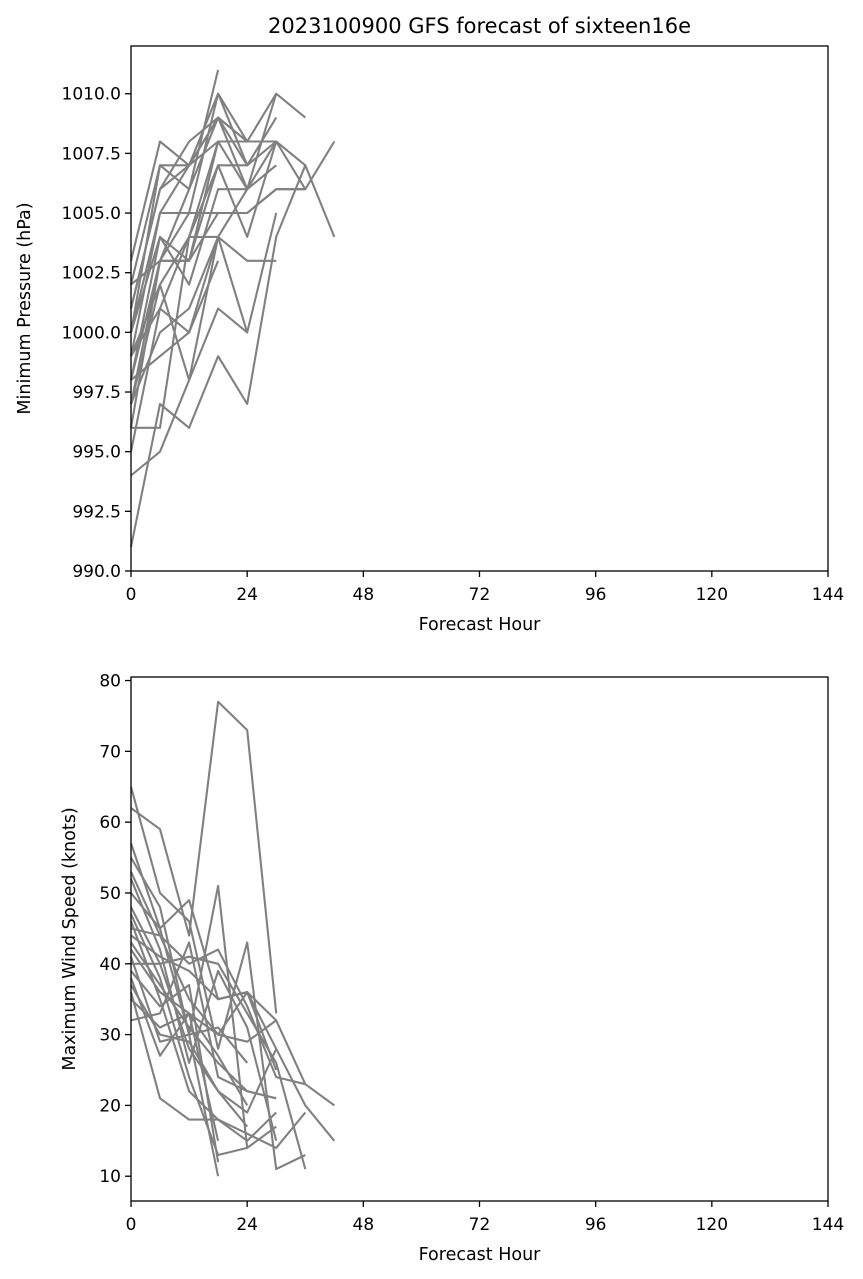 Image resolution: width=863 pixels, height=1279 pixels. I want to click on wind-y-ticks: 10 20 30 40 50 60 70 80, so click(115, 929).